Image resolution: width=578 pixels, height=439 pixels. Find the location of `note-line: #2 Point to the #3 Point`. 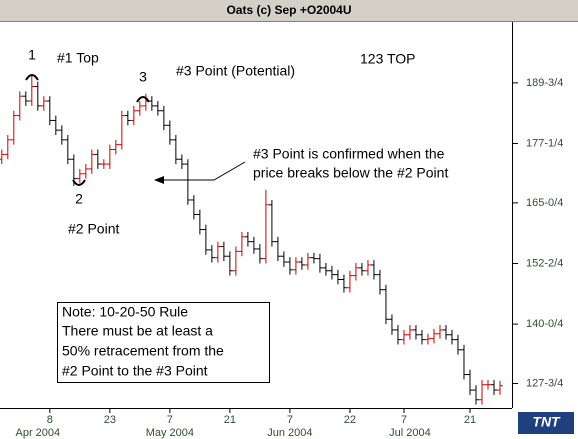

note-line: #2 Point to the #3 Point is located at coordinates (135, 371).